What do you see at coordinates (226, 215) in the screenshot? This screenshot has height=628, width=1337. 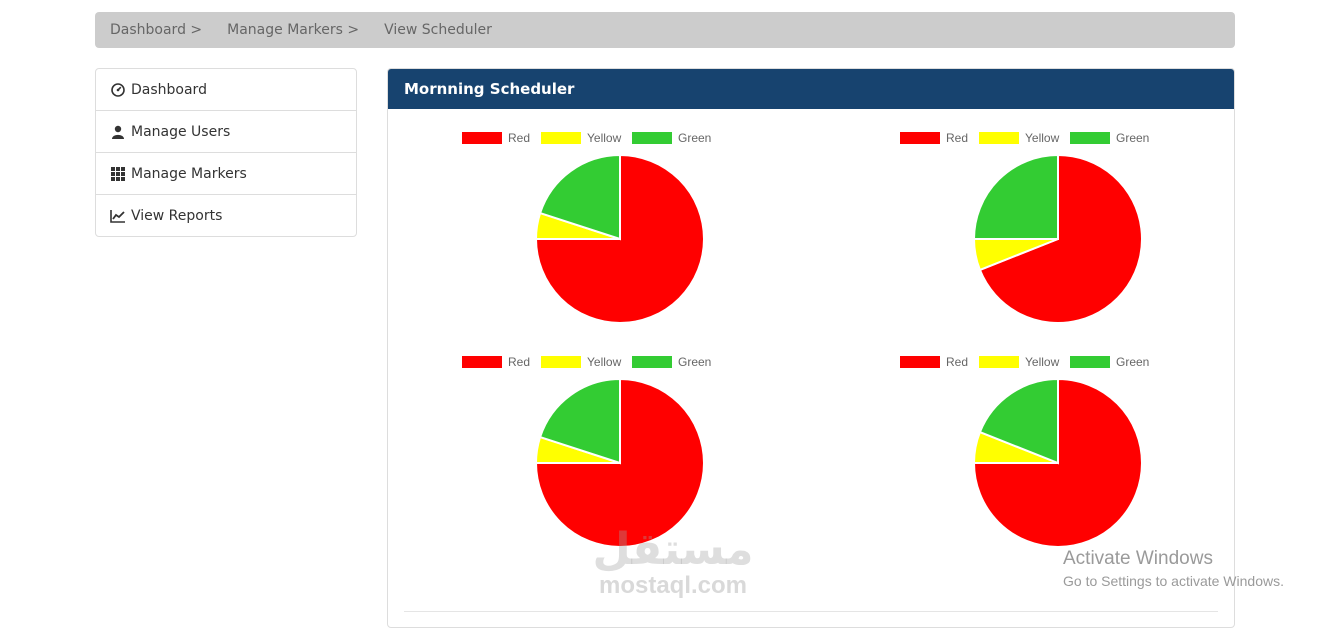 I see `sidebar-item-view-reports: View Reports` at bounding box center [226, 215].